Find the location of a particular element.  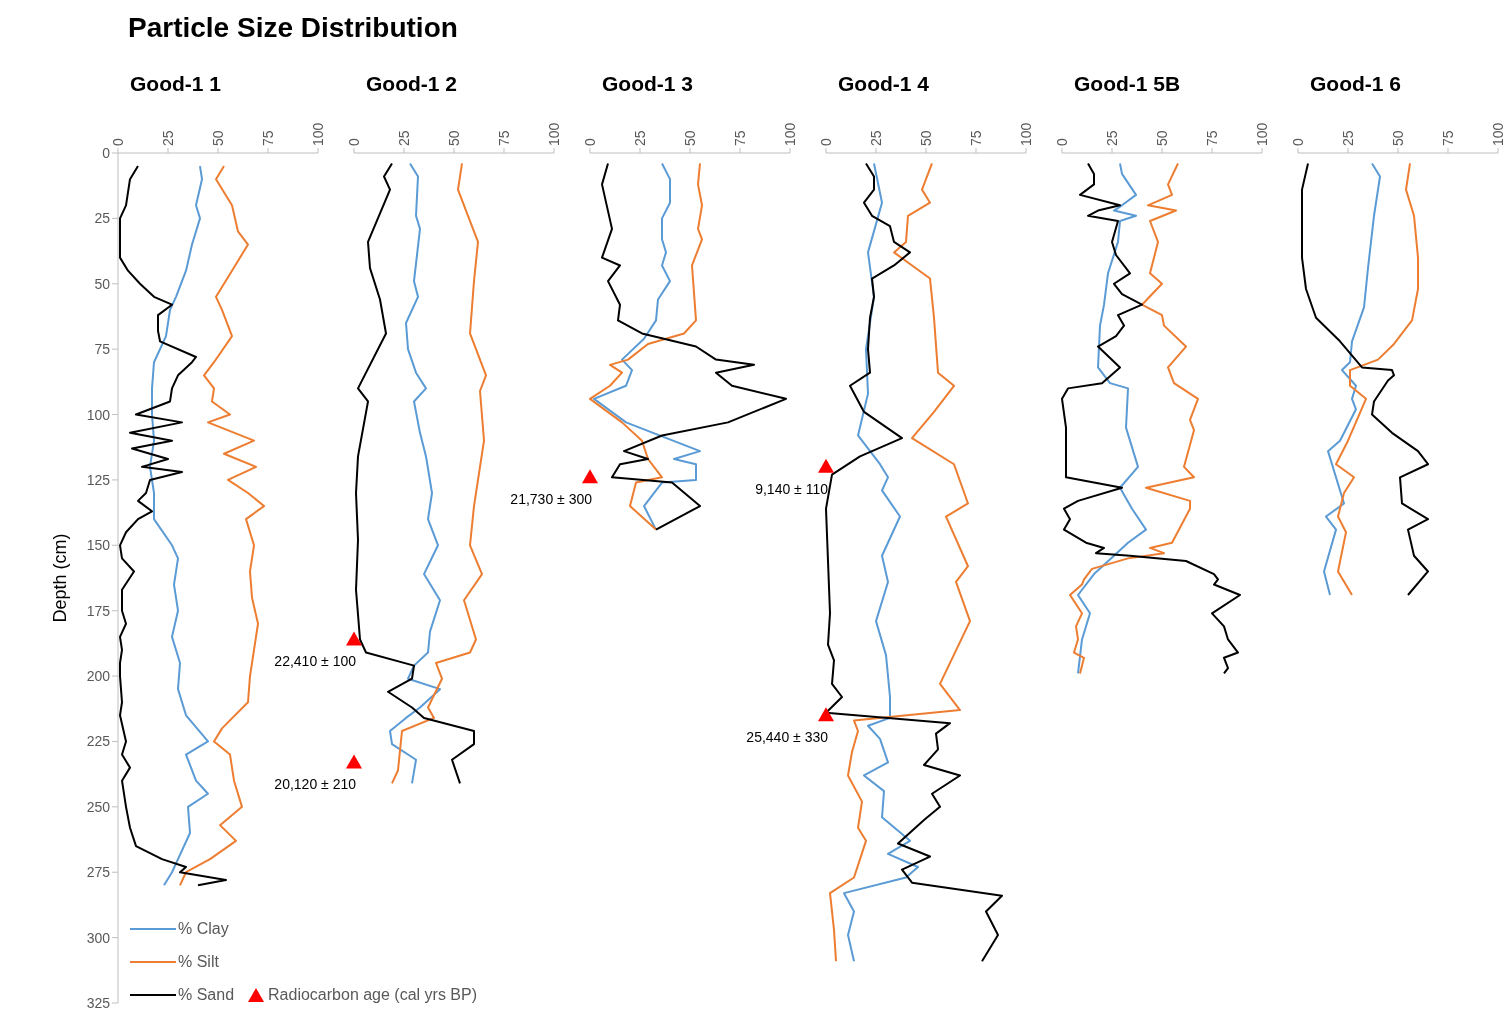

chart-title: Good-1 2 is located at coordinates (412, 84).